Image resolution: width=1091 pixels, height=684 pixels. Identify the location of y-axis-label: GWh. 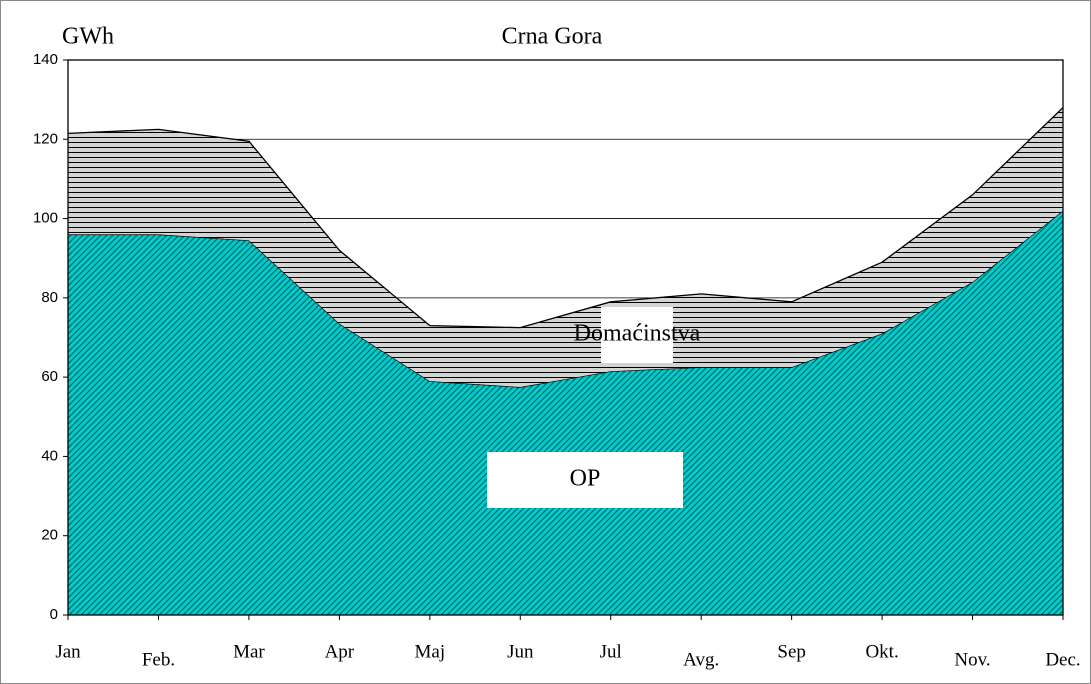
(88, 37).